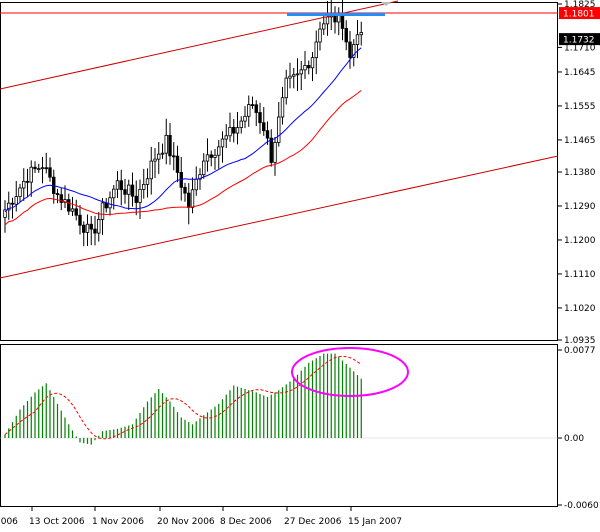 Image resolution: width=600 pixels, height=532 pixels. I want to click on oscillator-tick-label: -0.00601, so click(582, 506).